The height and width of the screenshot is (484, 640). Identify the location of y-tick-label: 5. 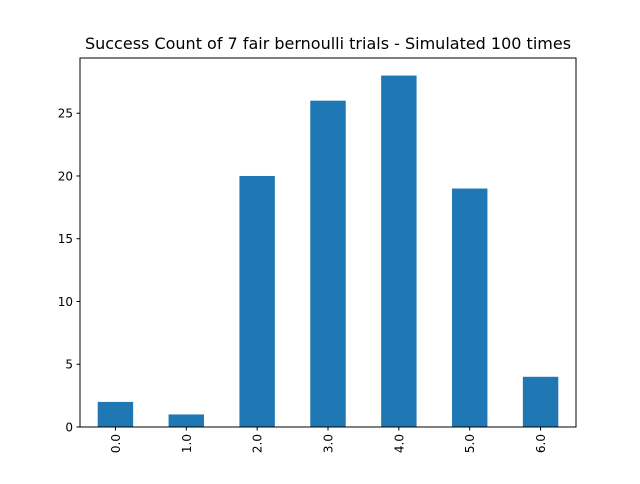
(69, 365).